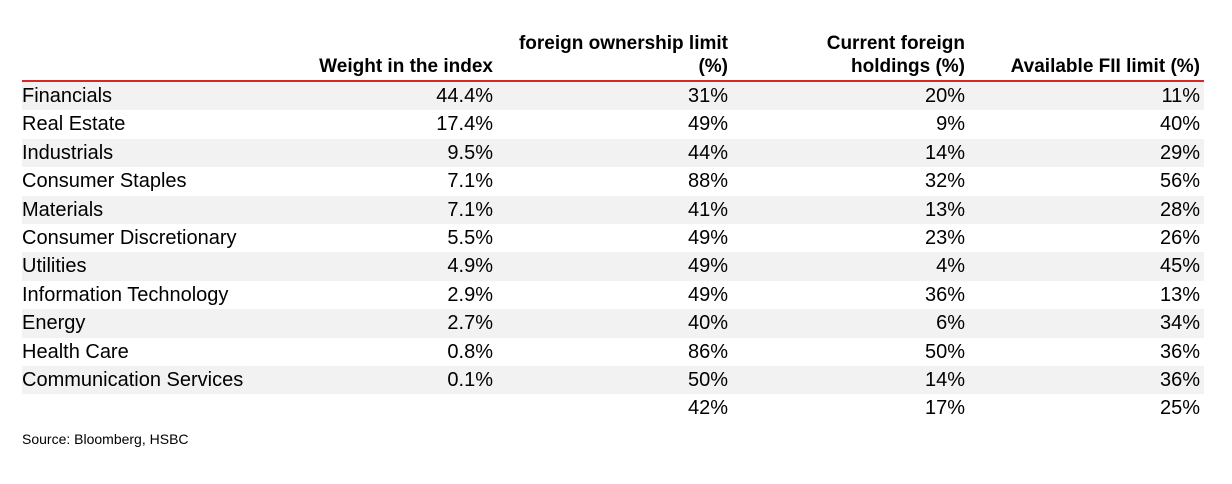 This screenshot has width=1232, height=484. What do you see at coordinates (1180, 96) in the screenshot?
I see `available-fii-limit-cell: 11%` at bounding box center [1180, 96].